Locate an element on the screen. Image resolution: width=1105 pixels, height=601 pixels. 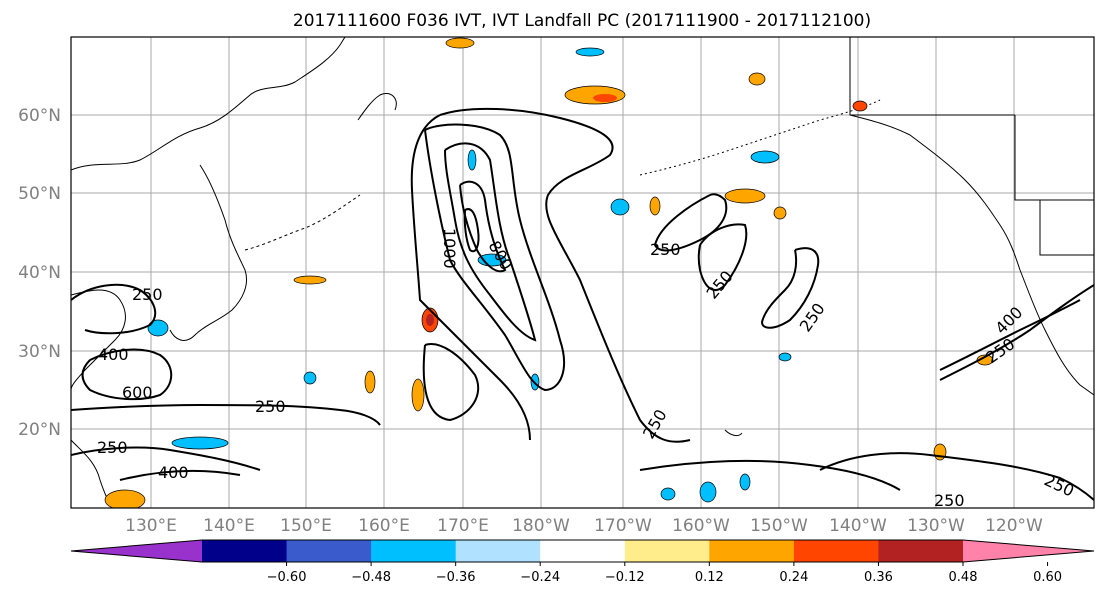
patch-darkred-170e is located at coordinates (430, 320).